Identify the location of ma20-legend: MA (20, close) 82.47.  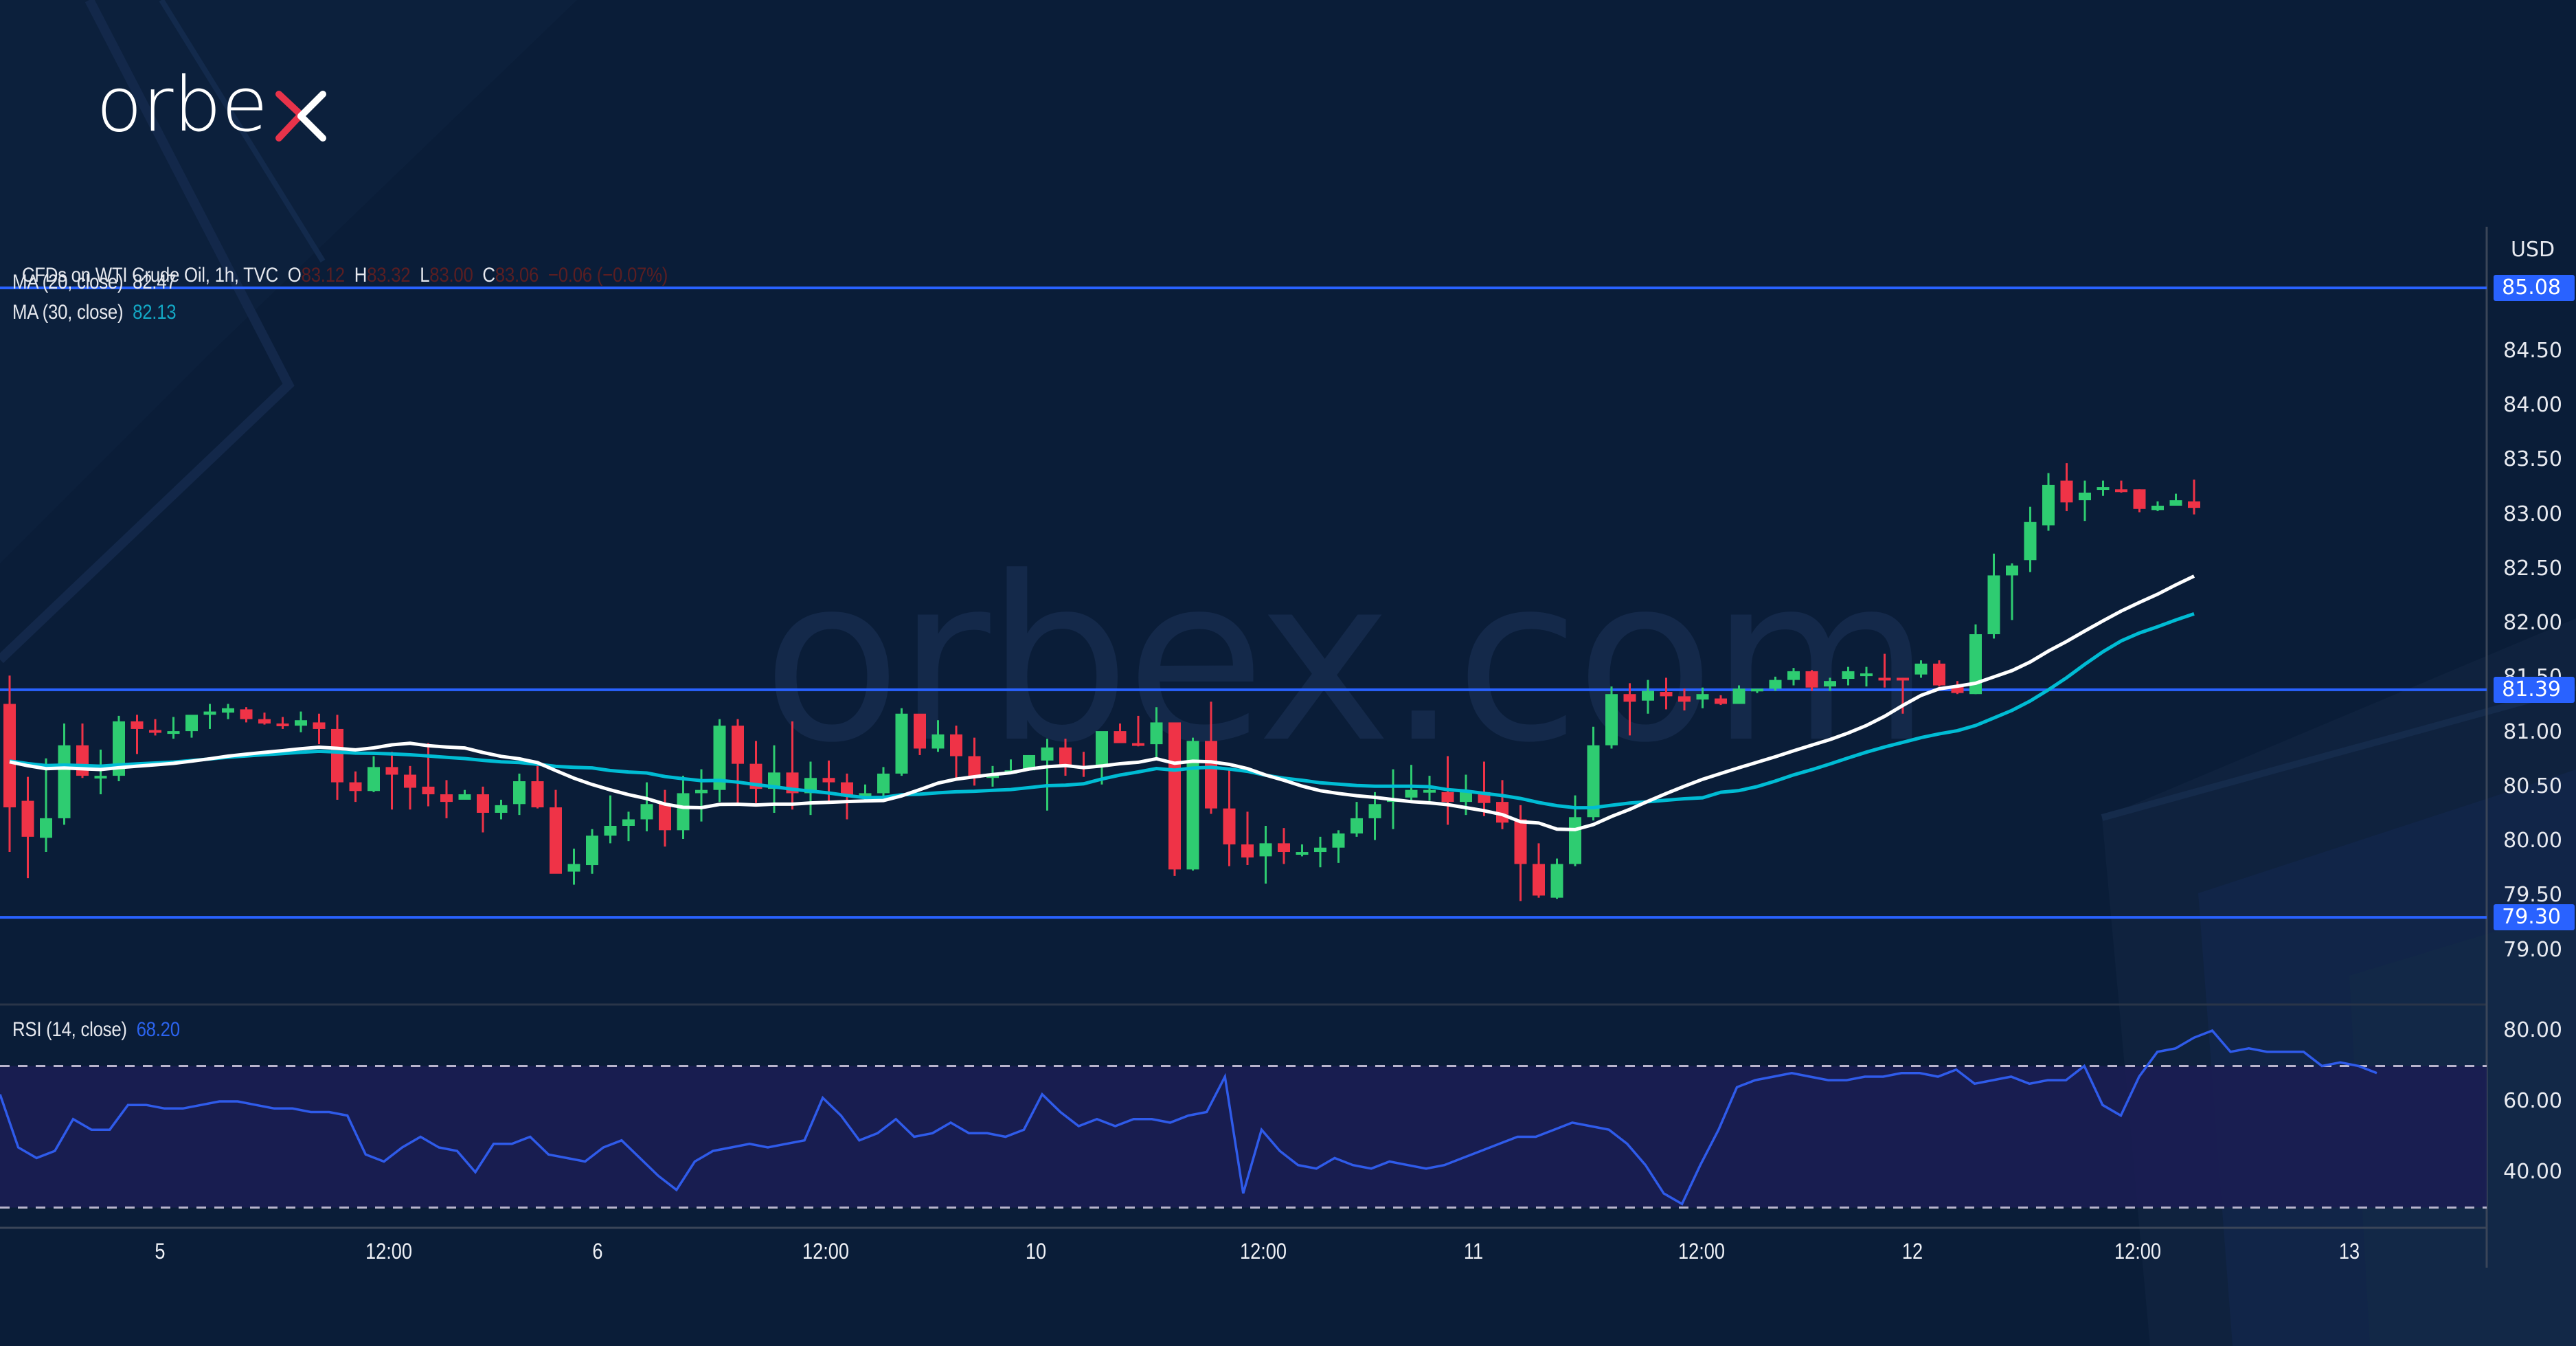
(94, 282).